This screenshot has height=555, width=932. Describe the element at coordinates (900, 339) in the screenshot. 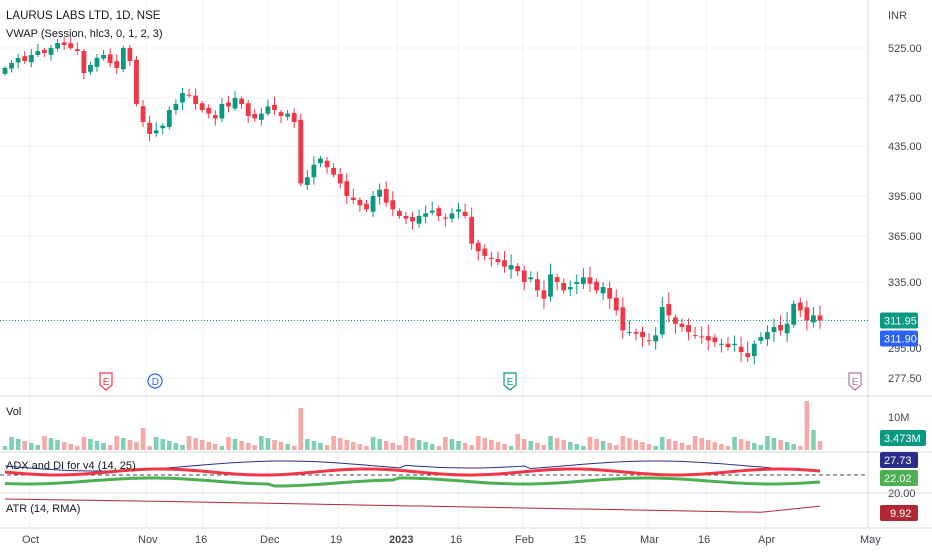

I see `vwap-price-value: 311.90` at that location.